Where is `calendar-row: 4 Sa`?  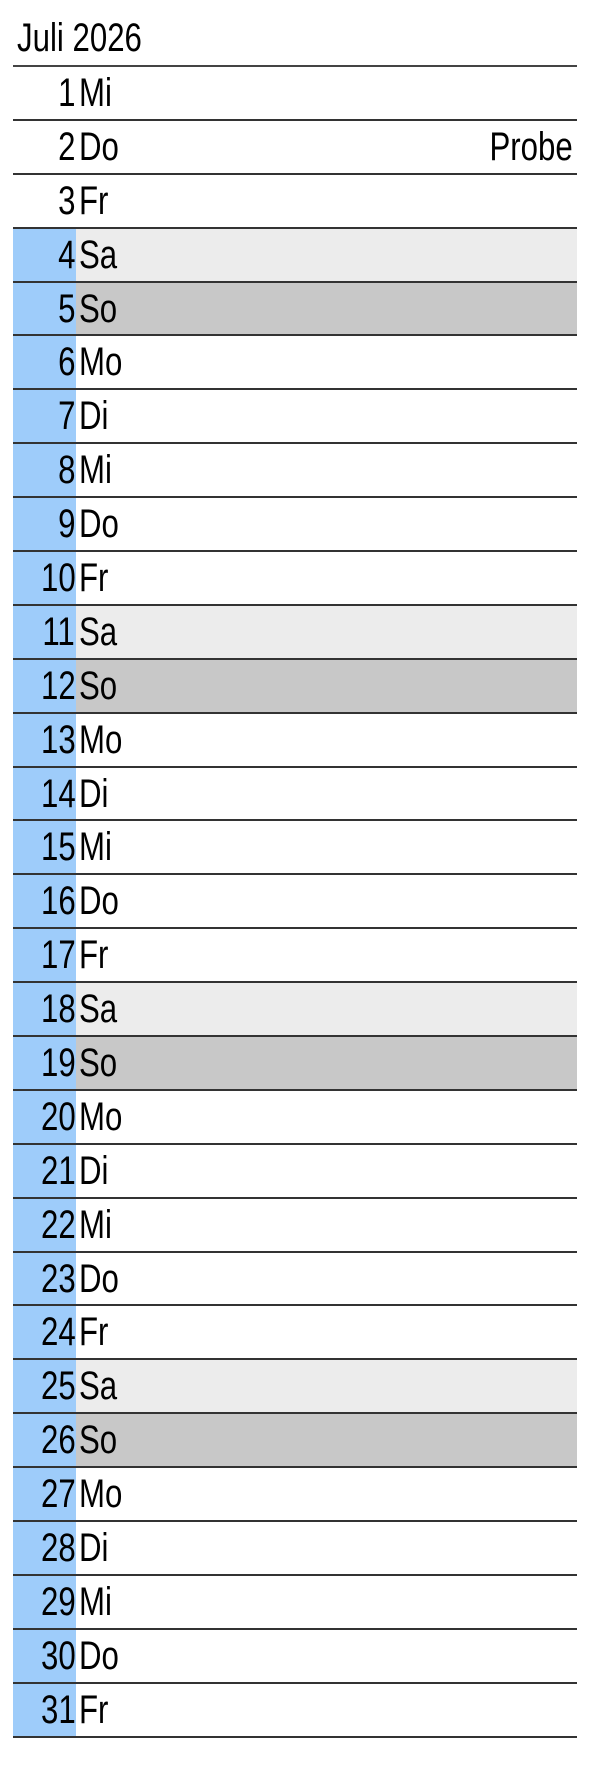 calendar-row: 4 Sa is located at coordinates (295, 255).